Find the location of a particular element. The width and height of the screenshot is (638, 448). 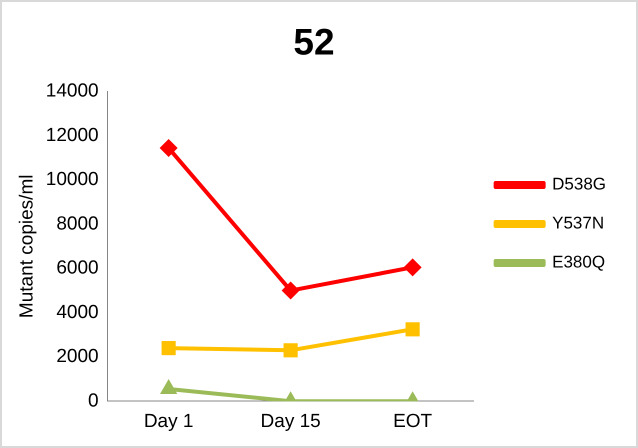

y-tick-label: 8000 is located at coordinates (77, 223).